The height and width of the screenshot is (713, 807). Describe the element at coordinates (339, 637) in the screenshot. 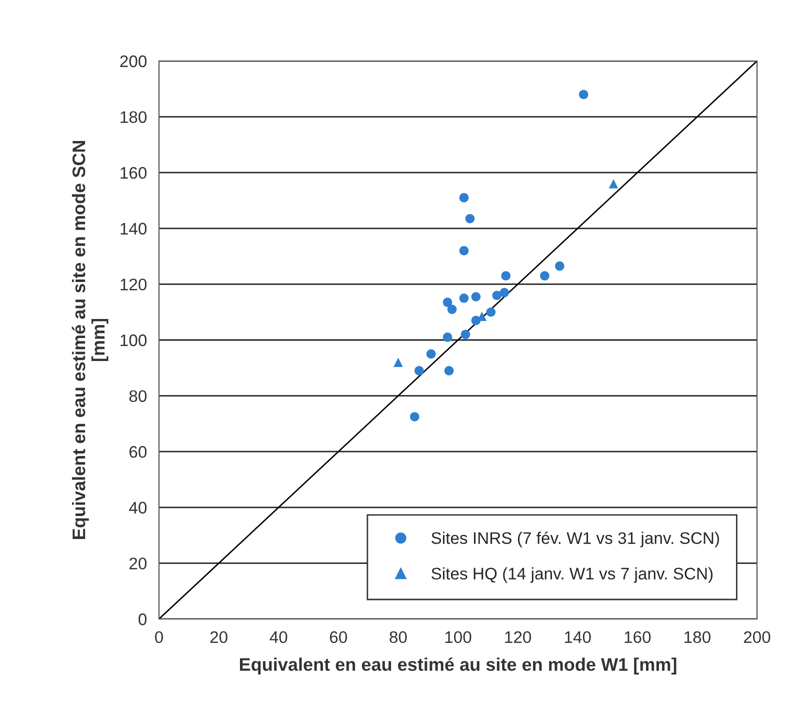

I see `x-tick-label: 60` at that location.